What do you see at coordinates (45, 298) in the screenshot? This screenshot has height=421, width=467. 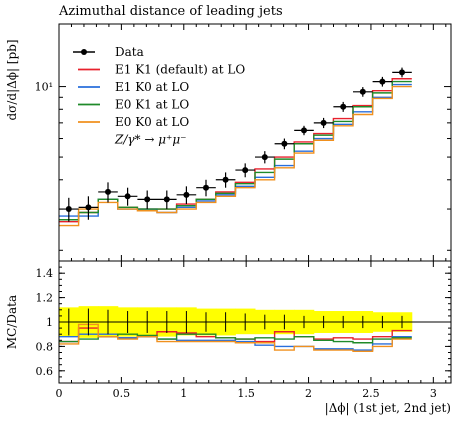 I see `ratio-y-tick-label: 1.2` at bounding box center [45, 298].